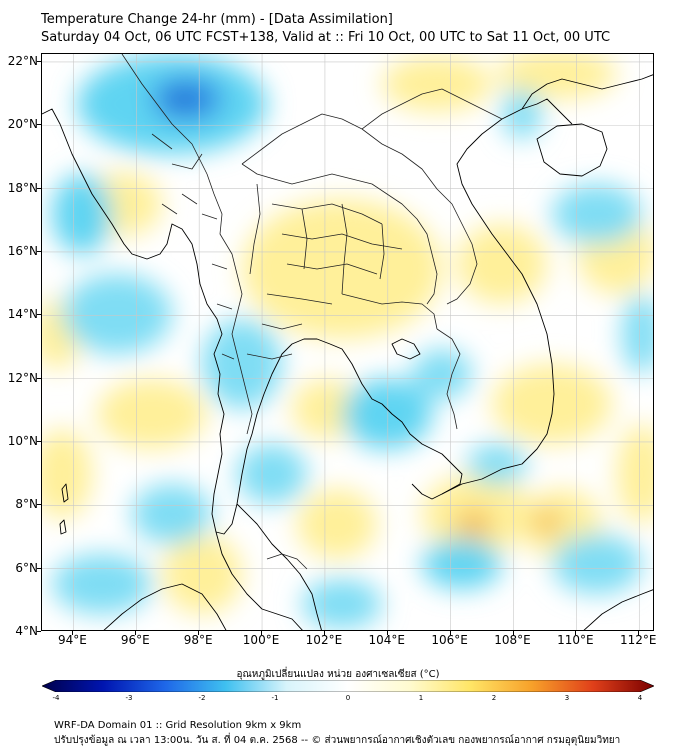 This screenshot has height=756, width=676. Describe the element at coordinates (165, 606) in the screenshot. I see `coastline-sumatra` at that location.